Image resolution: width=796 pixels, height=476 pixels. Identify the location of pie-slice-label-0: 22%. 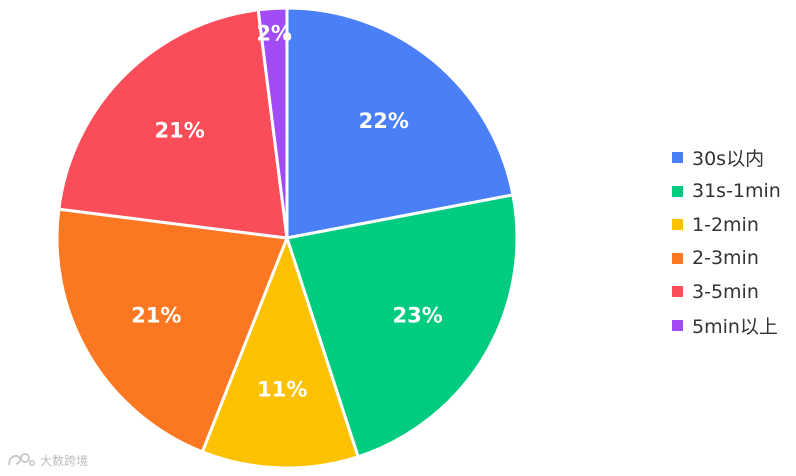
(384, 121).